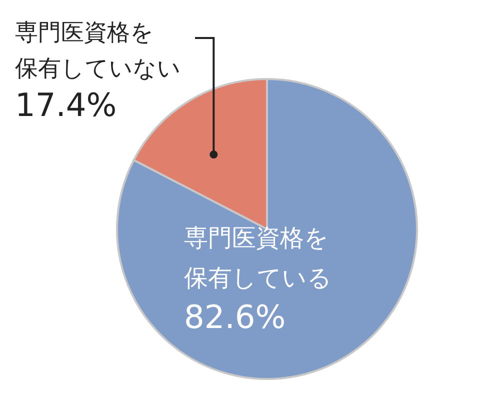 This screenshot has width=480, height=398. Describe the element at coordinates (258, 258) in the screenshot. I see `slice-label: 専門医資格を保有している` at that location.